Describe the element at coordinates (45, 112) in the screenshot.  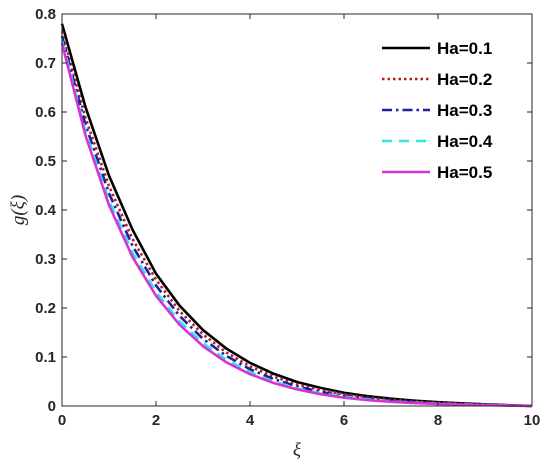
I see `y-tick-label: 0.6` at that location.